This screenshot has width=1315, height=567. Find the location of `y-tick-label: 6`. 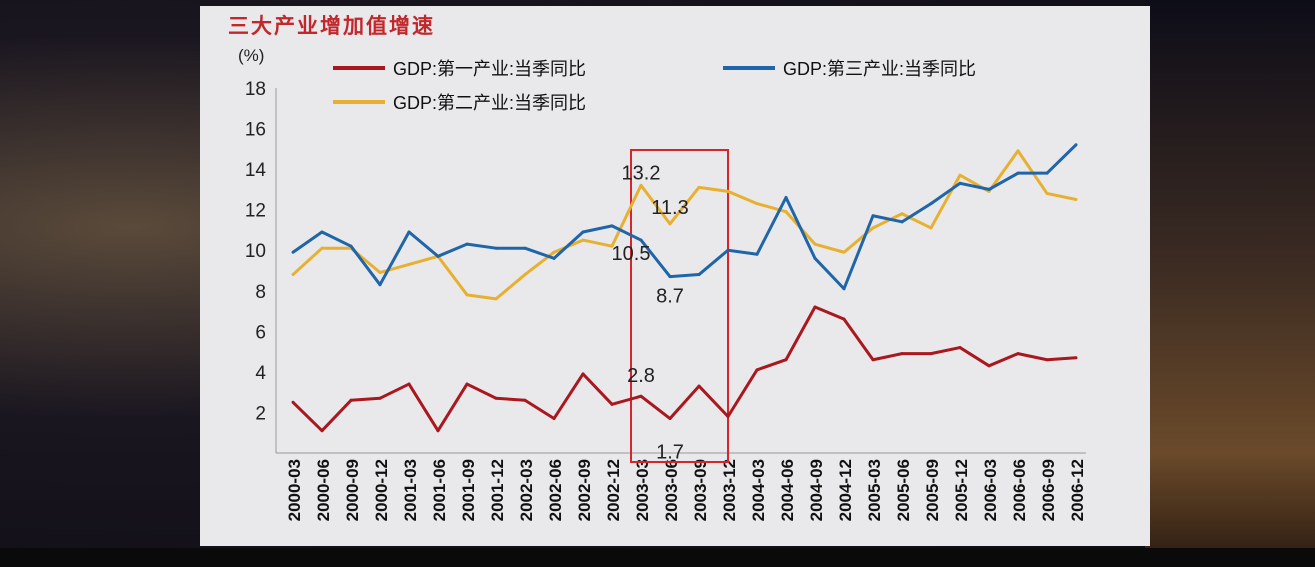

y-tick-label: 6 is located at coordinates (260, 332).